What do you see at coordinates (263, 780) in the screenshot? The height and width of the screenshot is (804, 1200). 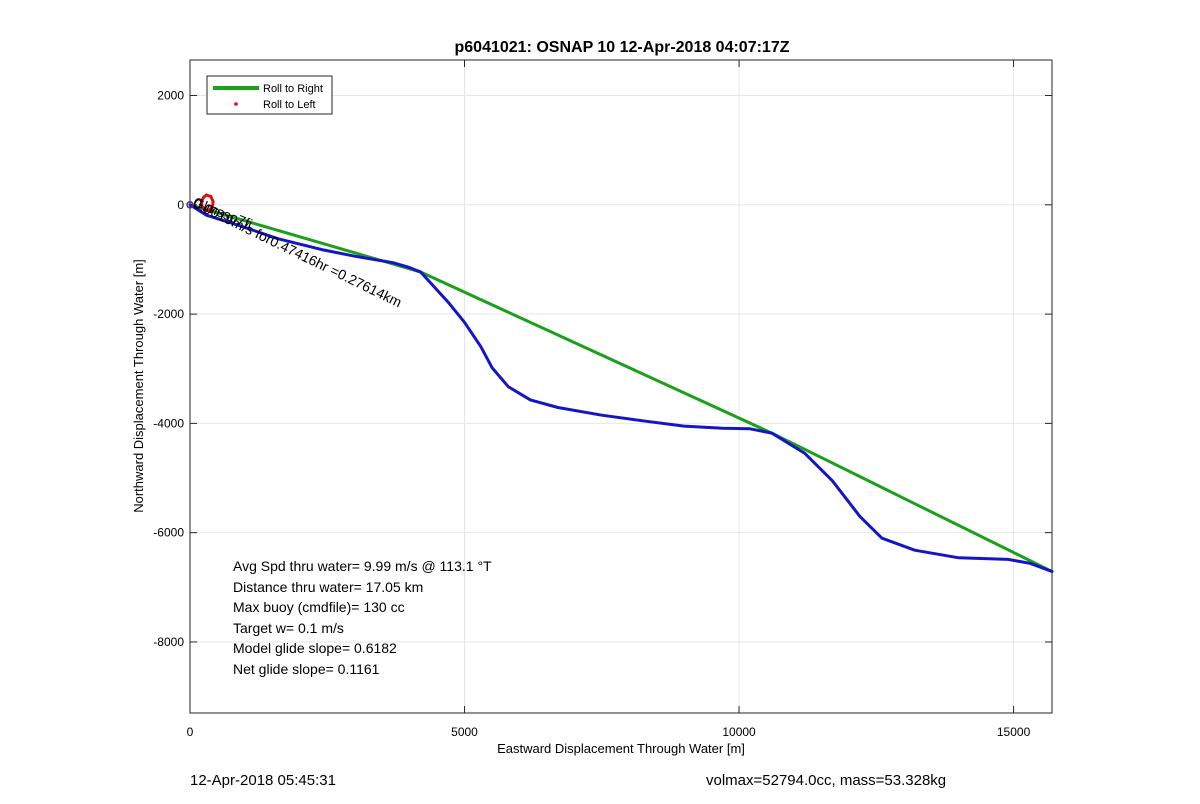 I see `footer-timestamp: 12-Apr-2018 05:45:31` at bounding box center [263, 780].